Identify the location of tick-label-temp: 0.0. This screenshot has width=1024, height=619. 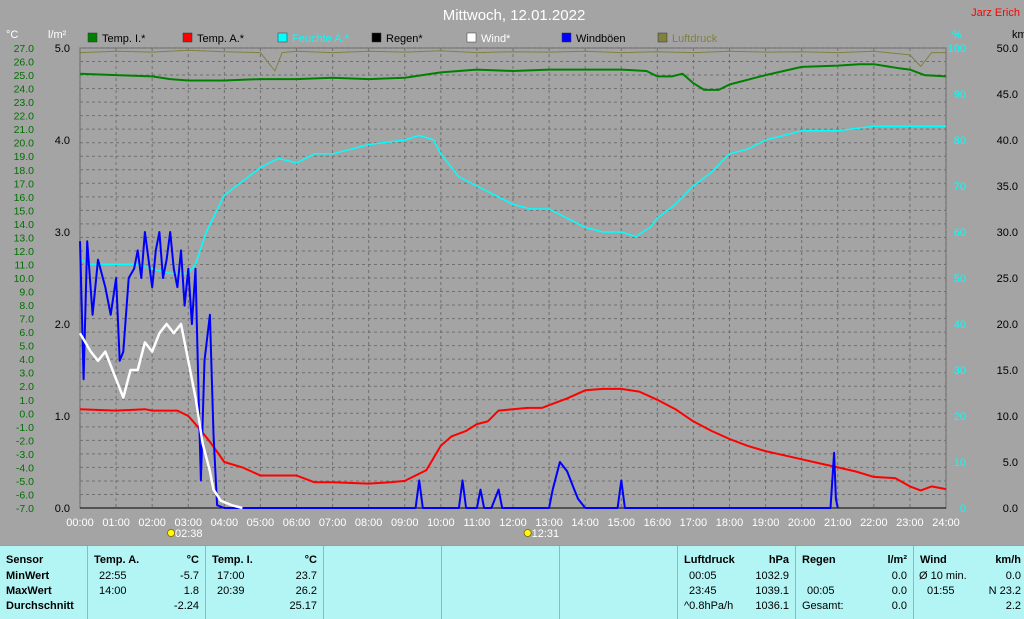
(26, 414).